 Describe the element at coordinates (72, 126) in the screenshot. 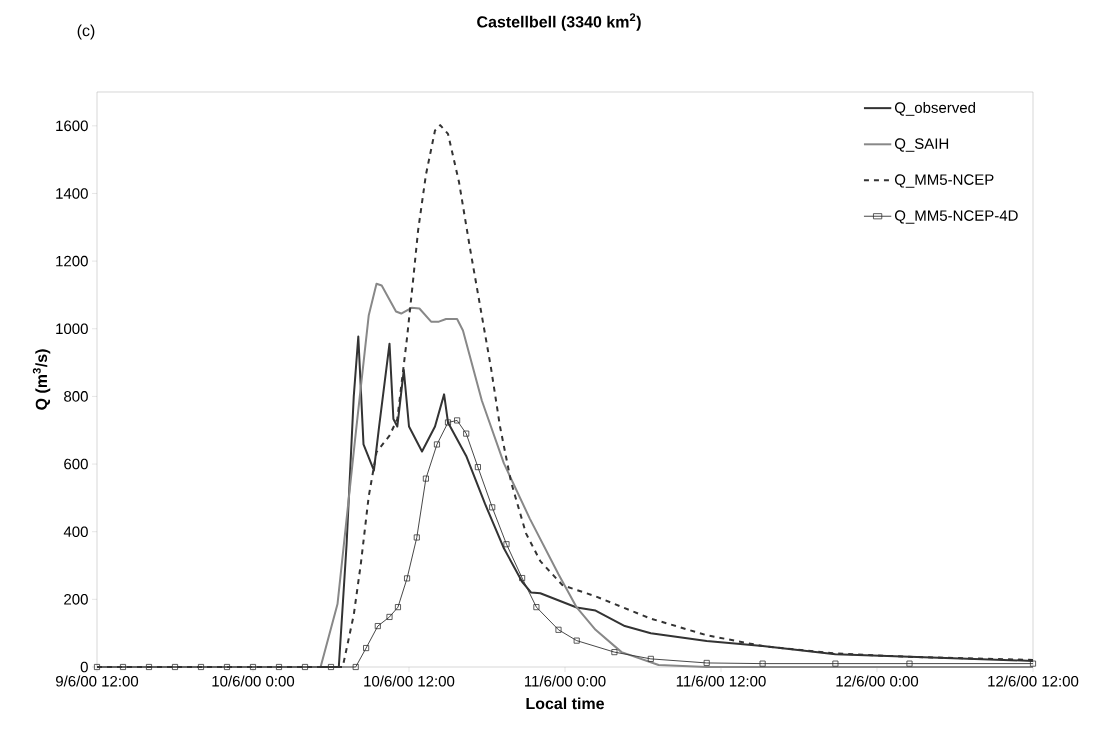

I see `y-tick-label: 1600` at that location.